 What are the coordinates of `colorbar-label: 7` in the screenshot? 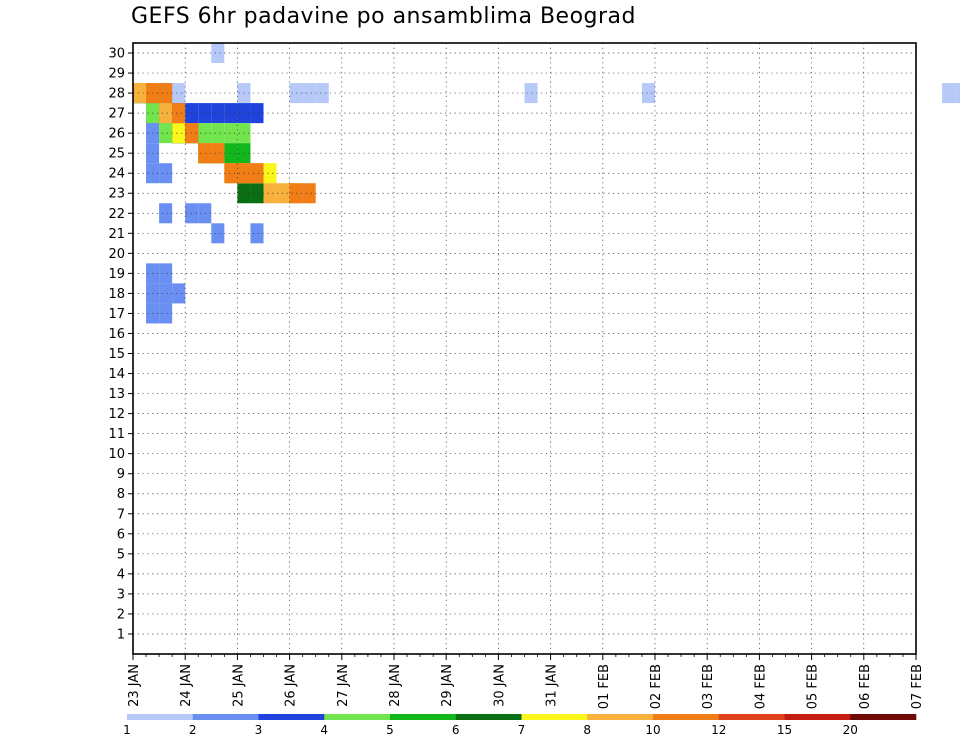 It's located at (522, 730).